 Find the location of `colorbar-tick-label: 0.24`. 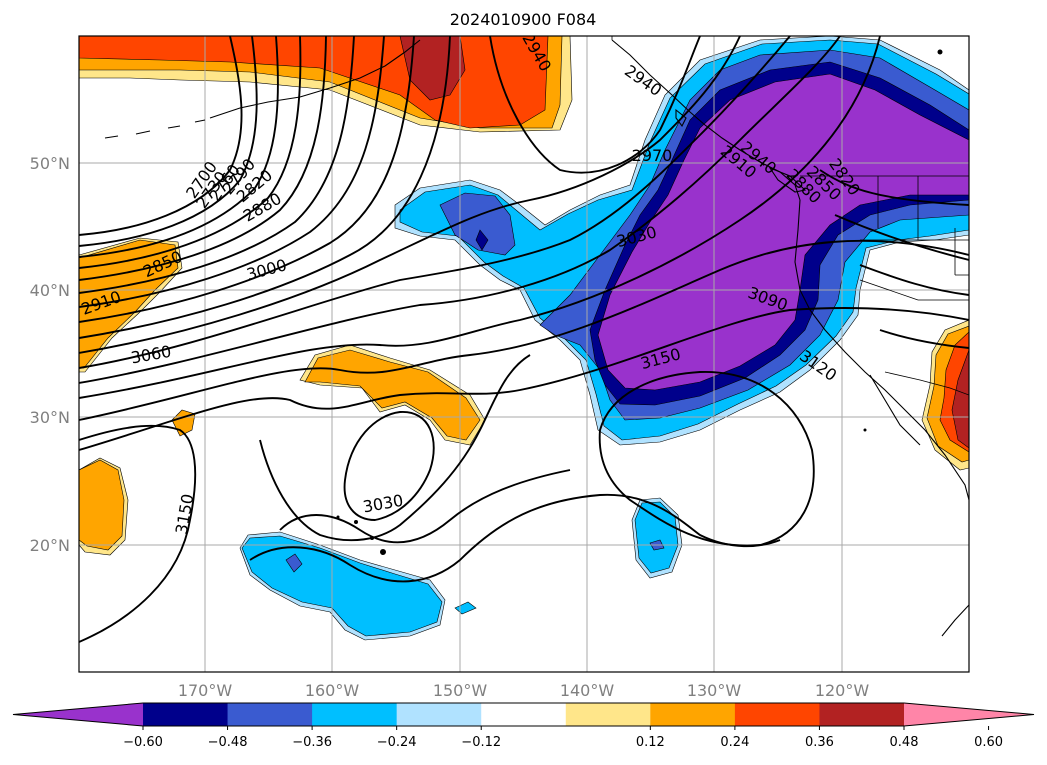

colorbar-tick-label: 0.24 is located at coordinates (734, 742).